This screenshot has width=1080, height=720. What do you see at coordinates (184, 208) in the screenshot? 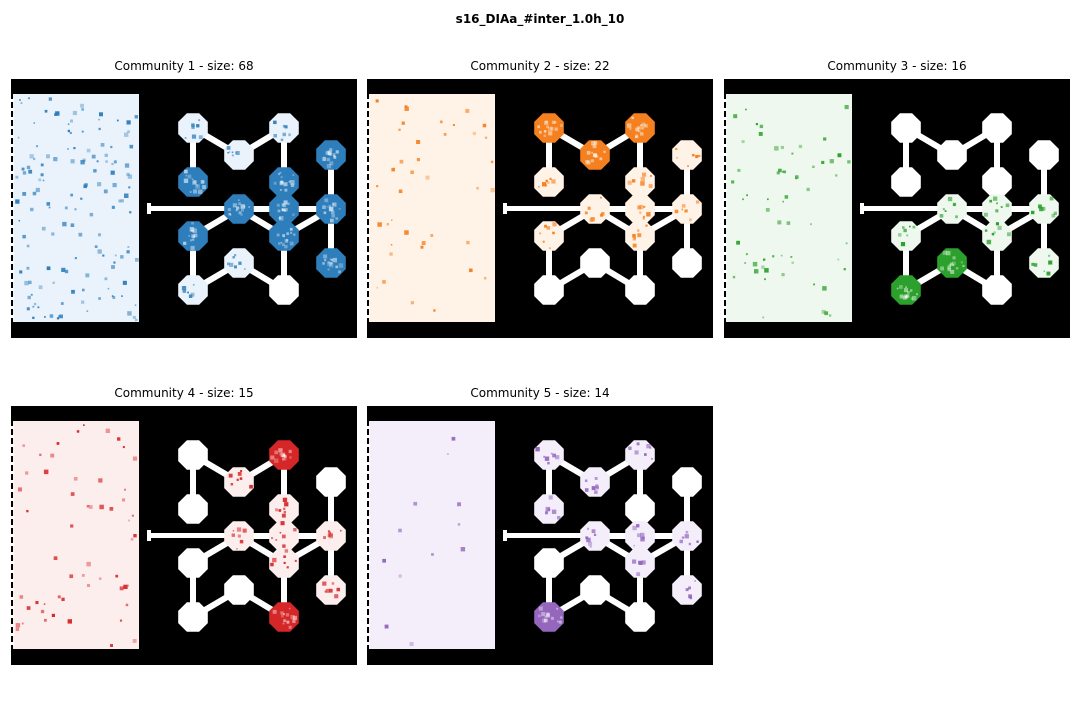
I see `community-heatmap` at bounding box center [184, 208].